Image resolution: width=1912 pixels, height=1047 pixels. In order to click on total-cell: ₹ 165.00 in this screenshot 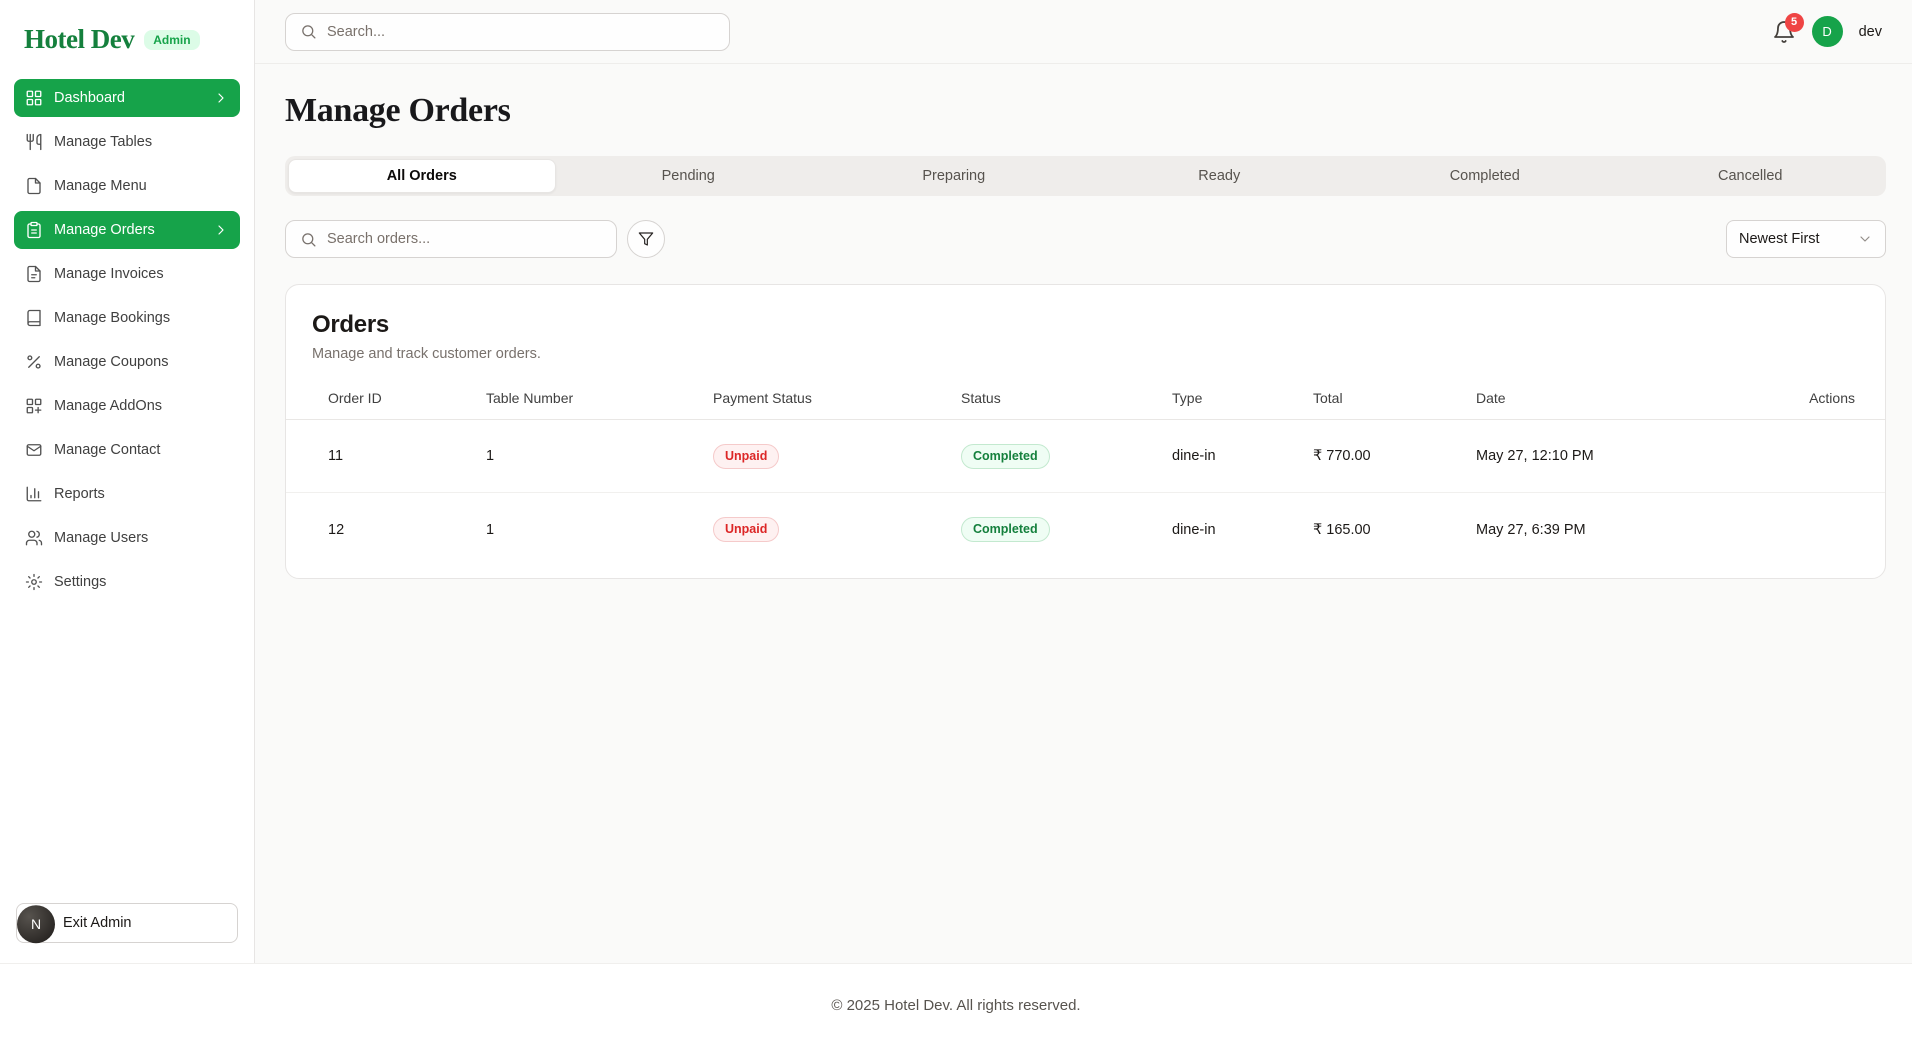, I will do `click(1342, 529)`.